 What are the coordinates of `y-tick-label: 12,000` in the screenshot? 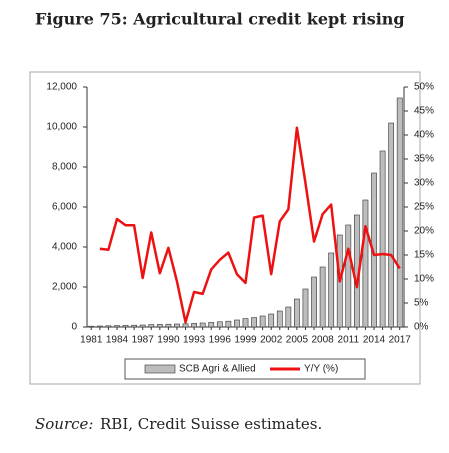 It's located at (61, 87).